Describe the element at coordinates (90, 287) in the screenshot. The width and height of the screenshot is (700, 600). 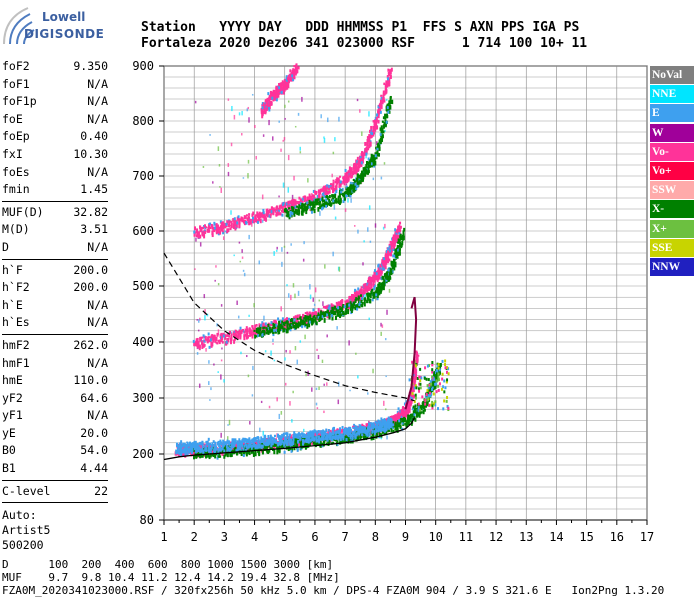
I see `param-value: 200.0` at that location.